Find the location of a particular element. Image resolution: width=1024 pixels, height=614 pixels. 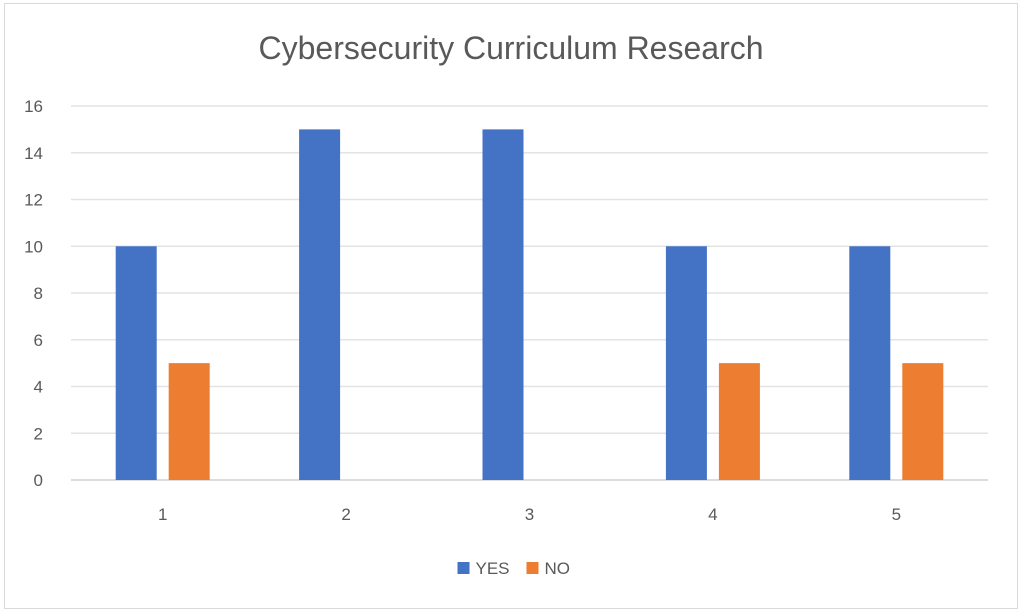

y-tick-label: 4 is located at coordinates (38, 387).